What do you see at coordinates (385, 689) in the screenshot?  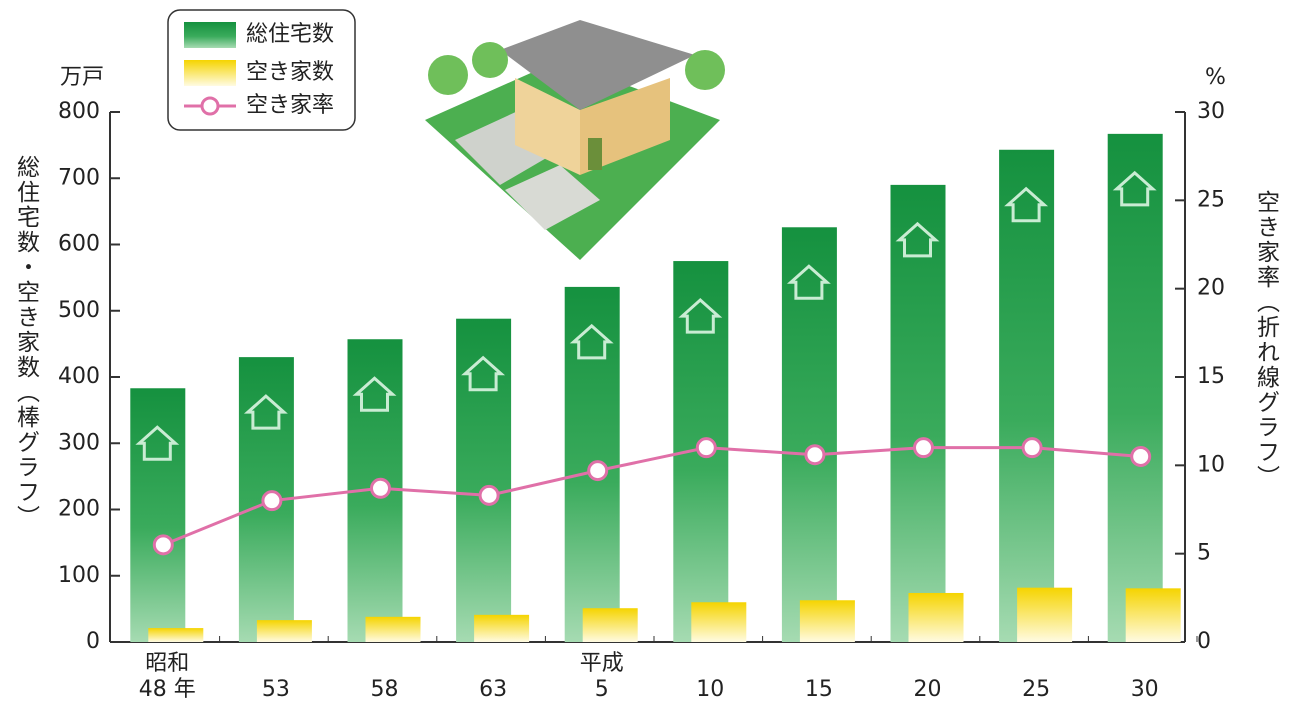 I see `x-tick-label: 58` at bounding box center [385, 689].